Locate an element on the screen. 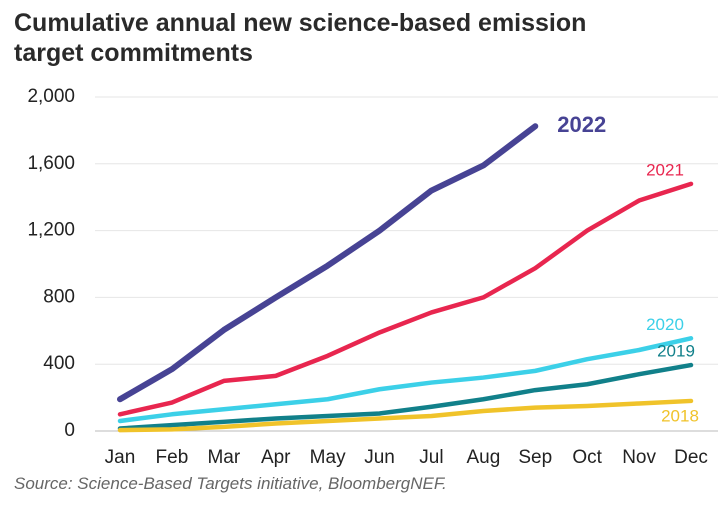 The width and height of the screenshot is (720, 508). x-tick-label: Nov is located at coordinates (639, 457).